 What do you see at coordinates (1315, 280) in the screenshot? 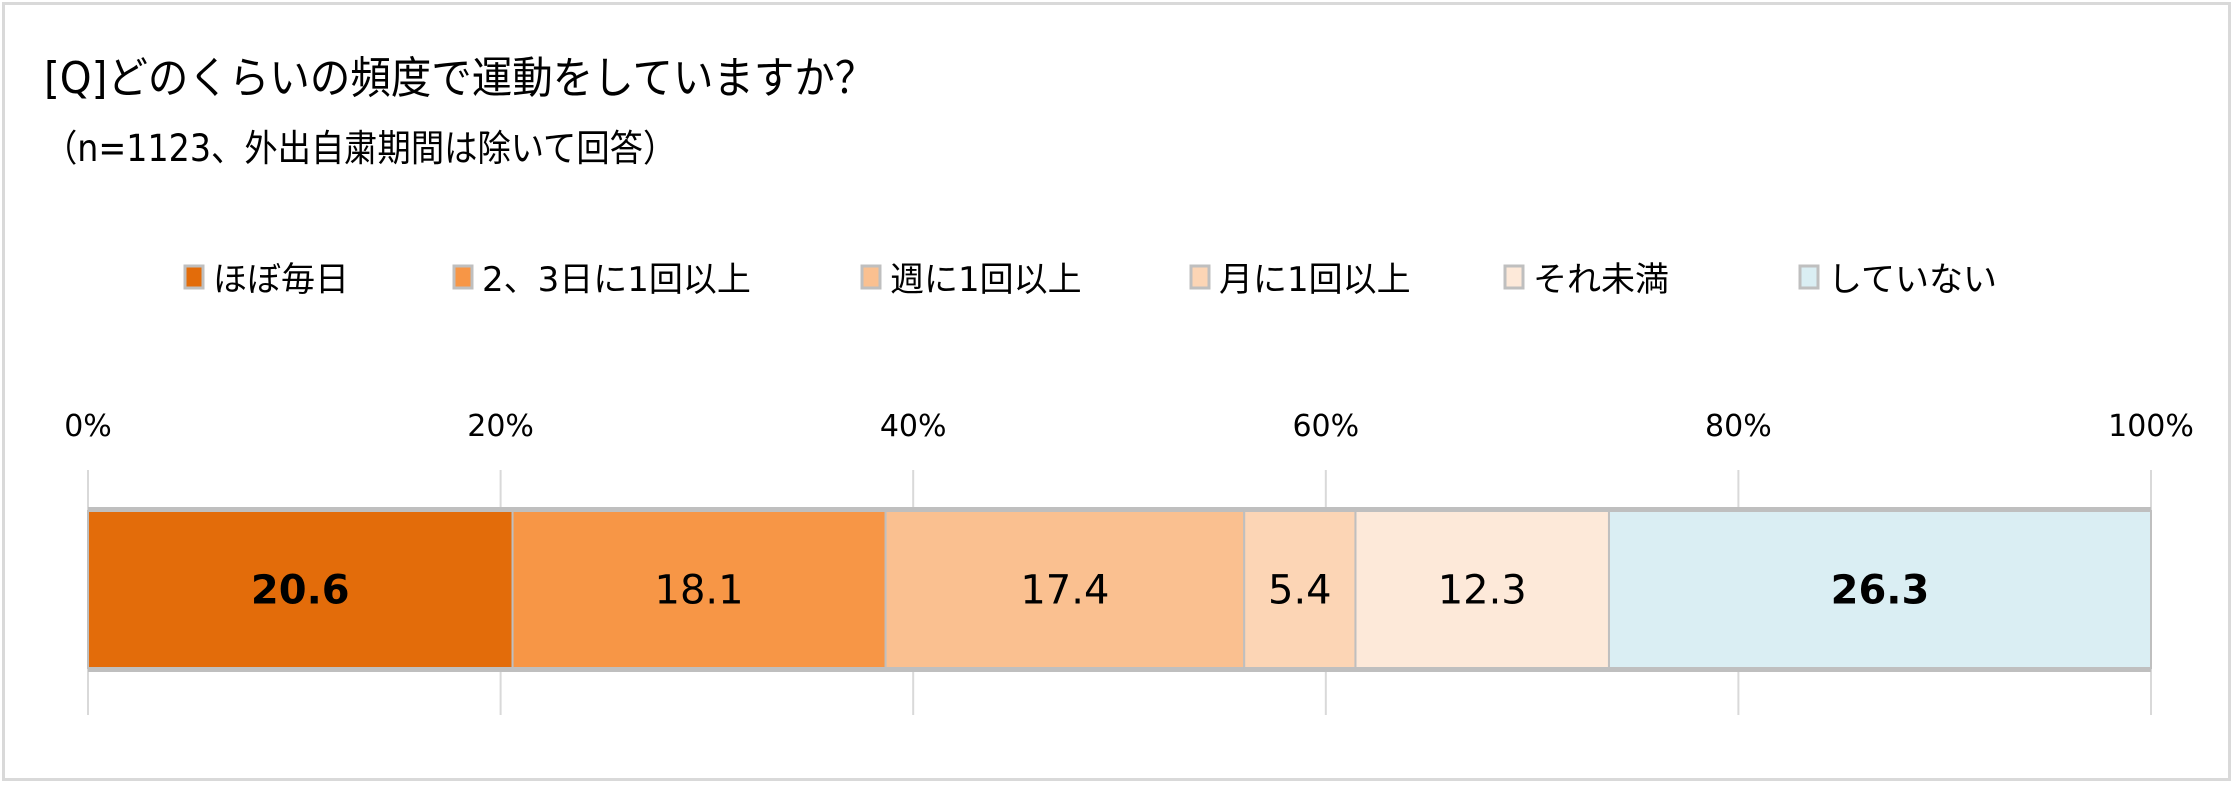
I see `legend-label: 月に1回以上` at bounding box center [1315, 280].